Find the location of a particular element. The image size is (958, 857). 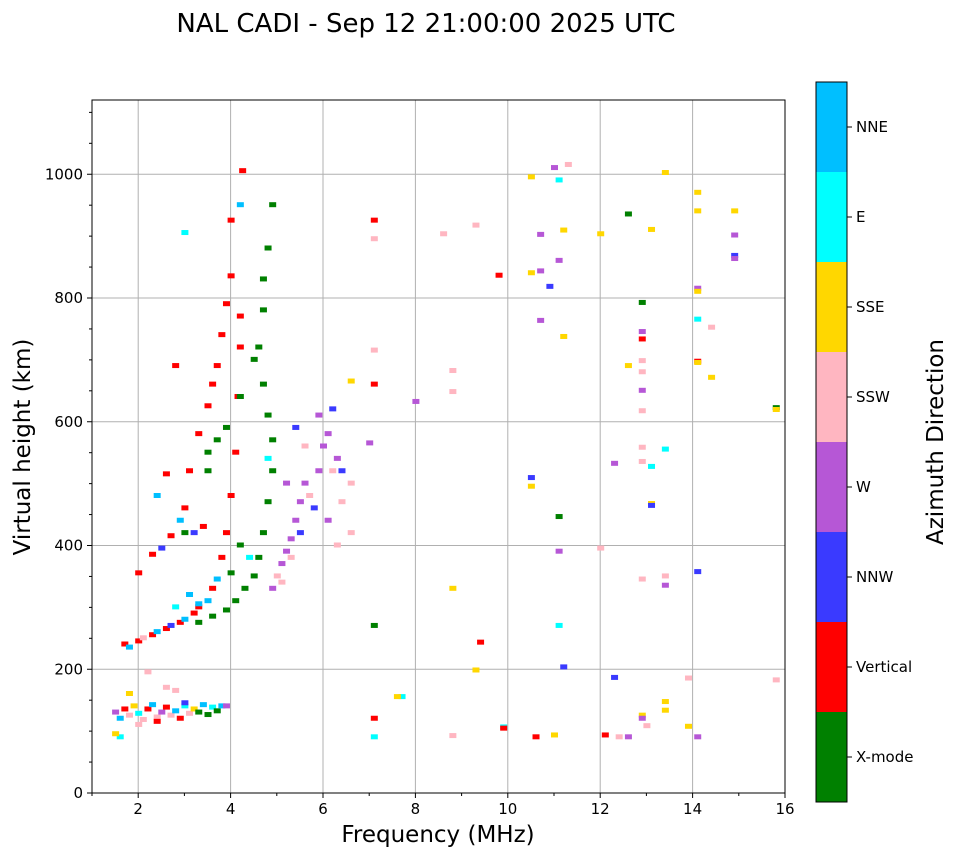

x-tick-label: 14 is located at coordinates (692, 809).